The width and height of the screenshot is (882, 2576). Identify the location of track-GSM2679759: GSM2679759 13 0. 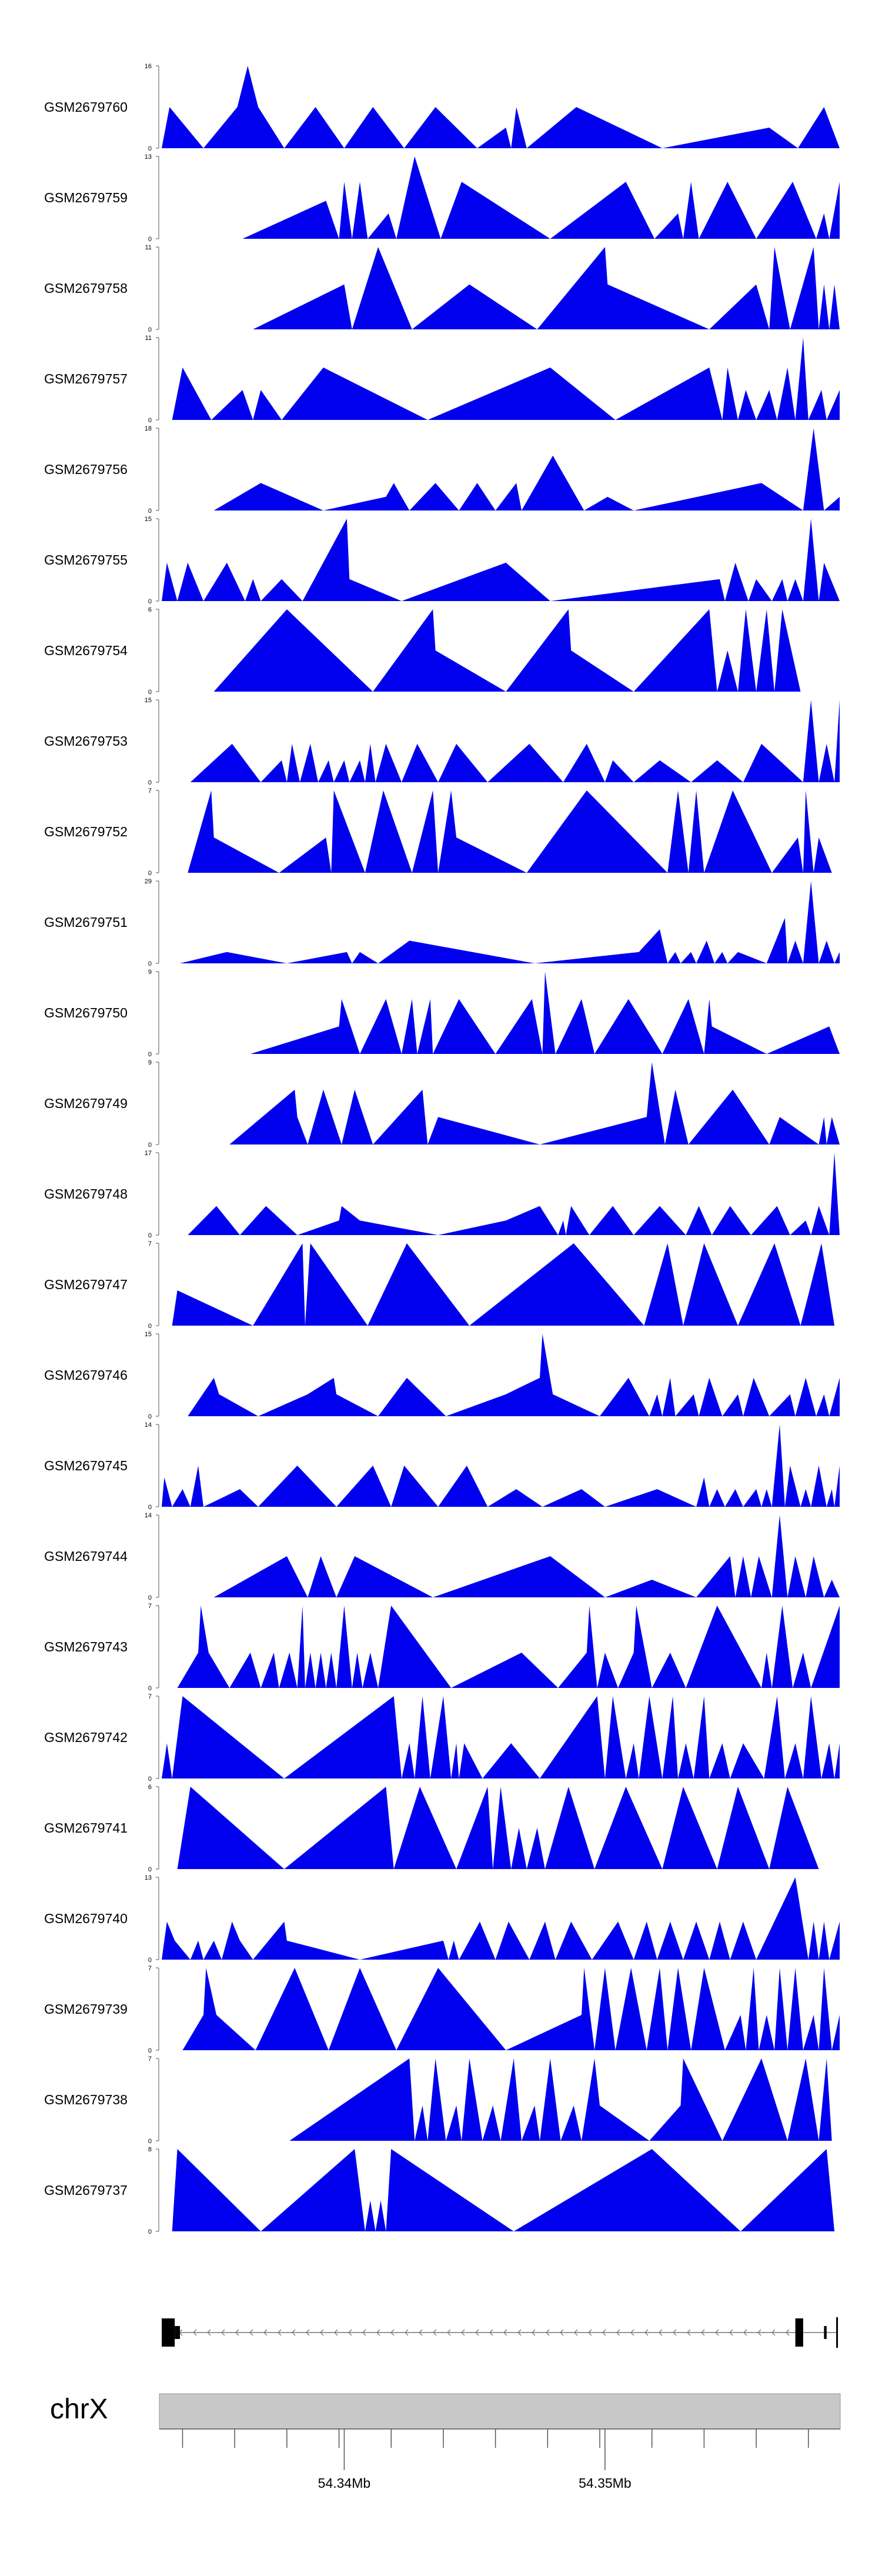
(442, 198).